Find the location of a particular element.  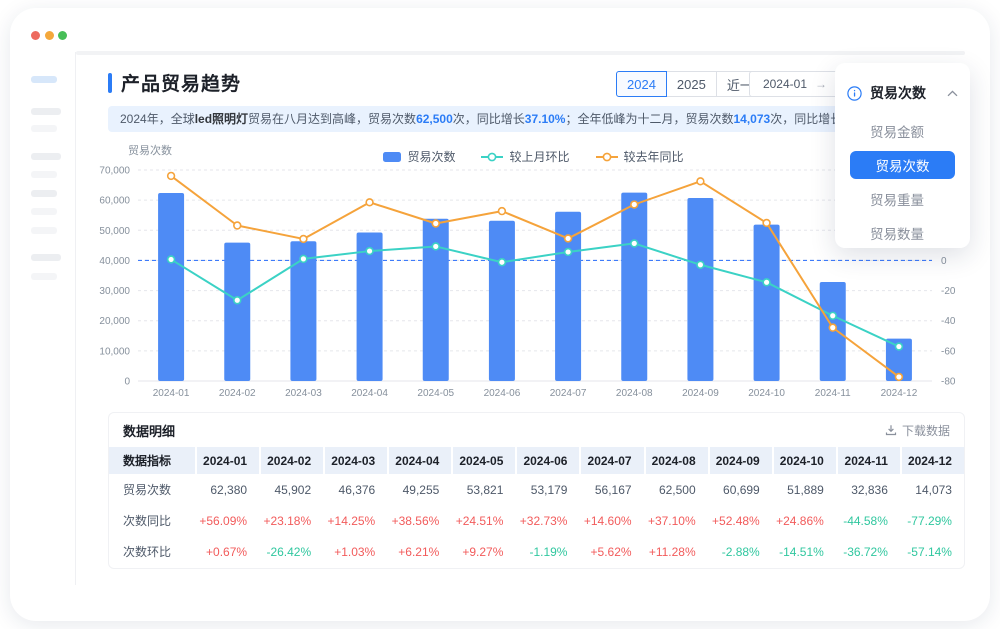

x-axis-tick: 2024-01 is located at coordinates (171, 393).